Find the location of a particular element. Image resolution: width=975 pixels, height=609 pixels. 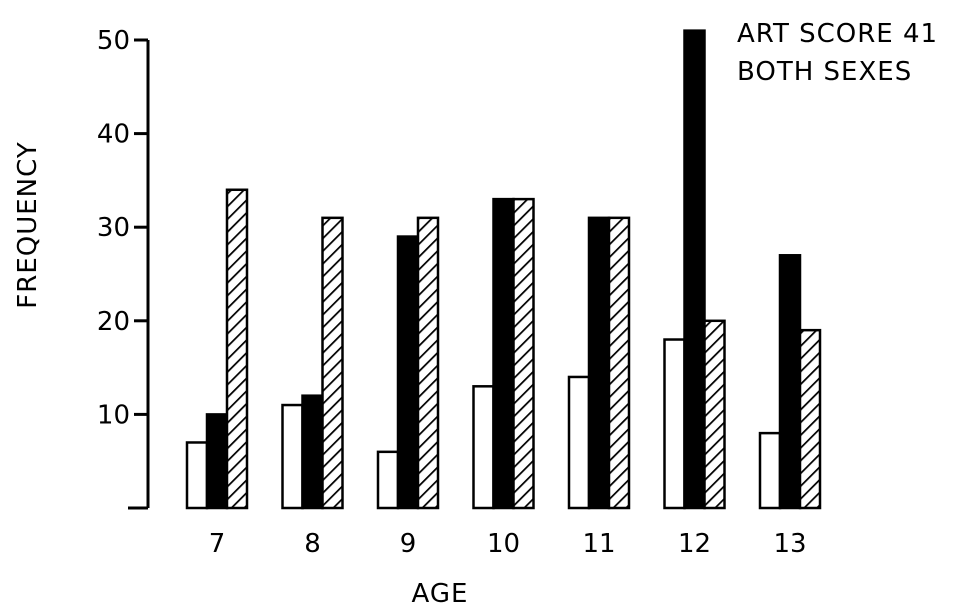

title-line-2: BOTH SEXES is located at coordinates (824, 72).